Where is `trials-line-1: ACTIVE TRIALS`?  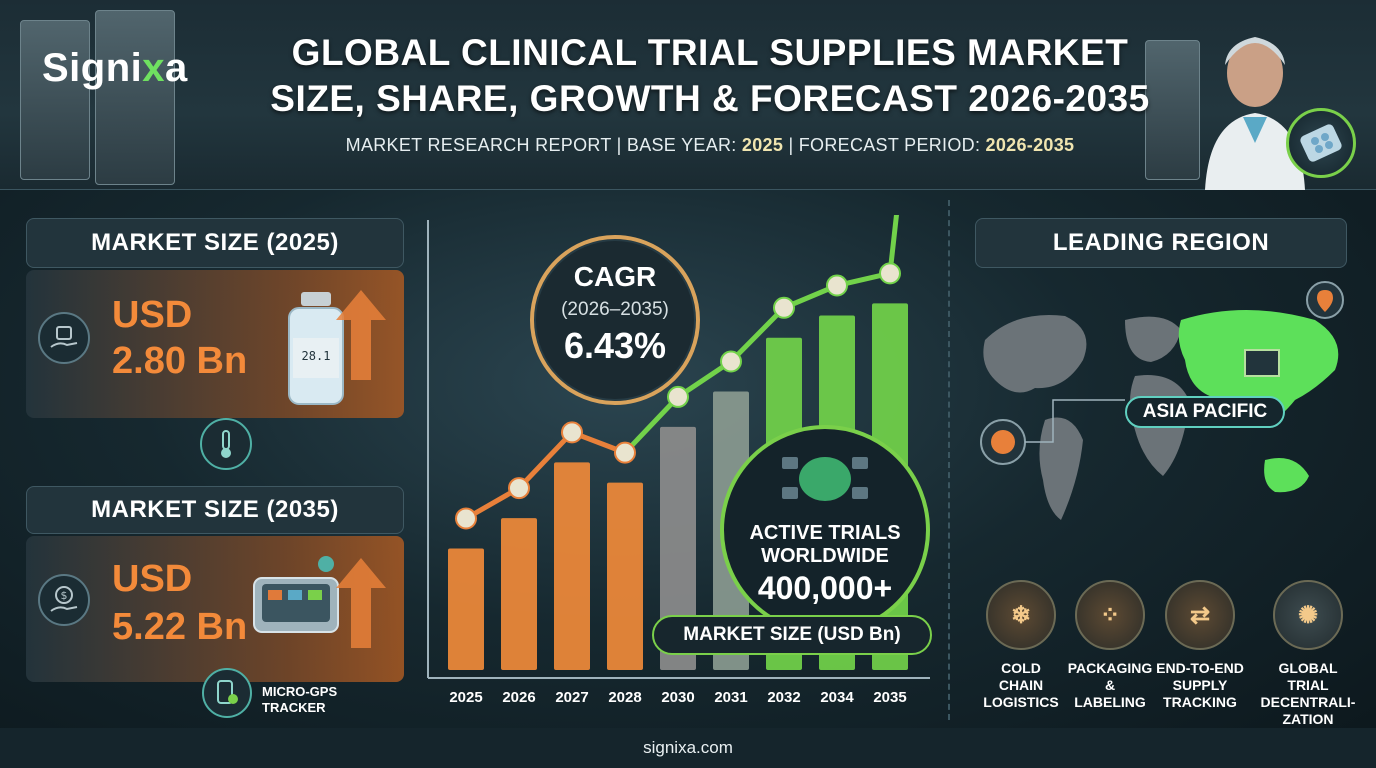
trials-line-1: ACTIVE TRIALS is located at coordinates (825, 533).